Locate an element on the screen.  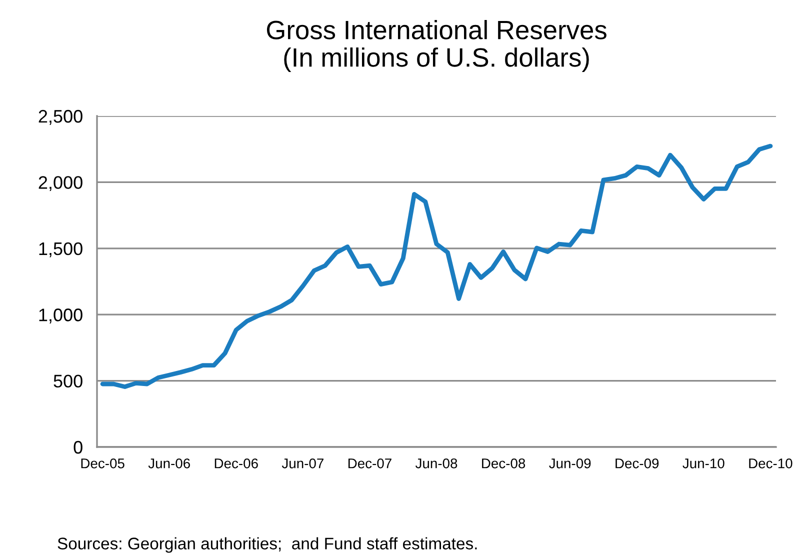
source-note: Sources: Georgian authorities; and Fund staff estimates. is located at coordinates (267, 545).